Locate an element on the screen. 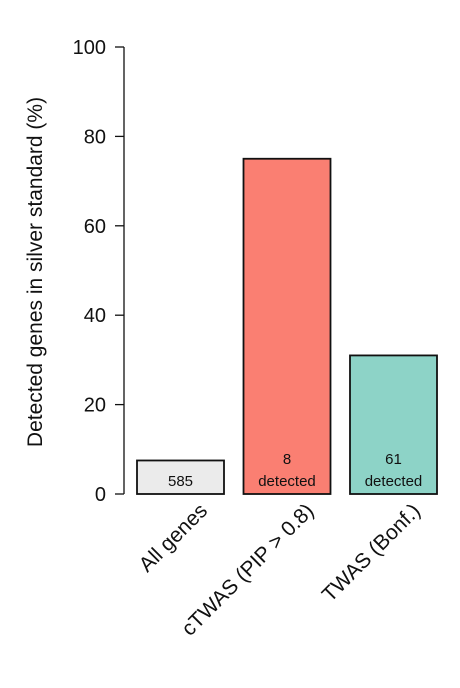 The height and width of the screenshot is (688, 460). y-tick-label: 80 is located at coordinates (95, 137).